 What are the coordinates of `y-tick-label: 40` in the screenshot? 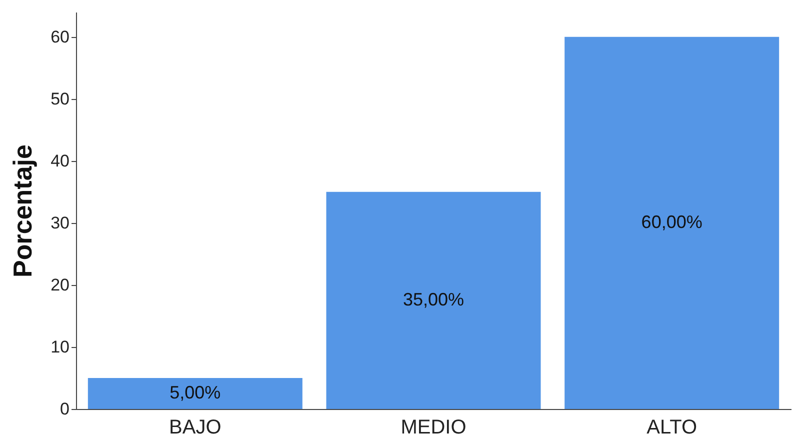 It's located at (60, 160).